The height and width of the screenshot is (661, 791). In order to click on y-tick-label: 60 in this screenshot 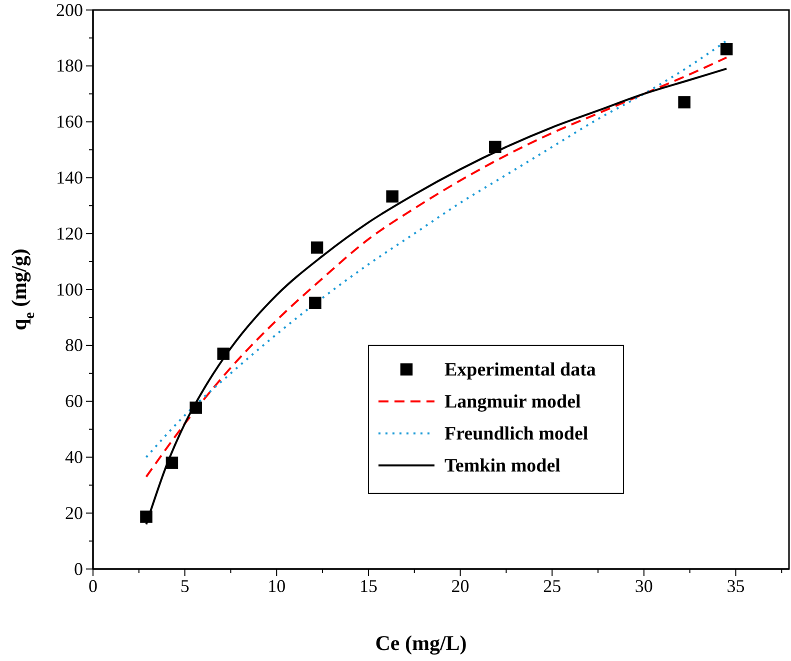, I will do `click(74, 401)`.